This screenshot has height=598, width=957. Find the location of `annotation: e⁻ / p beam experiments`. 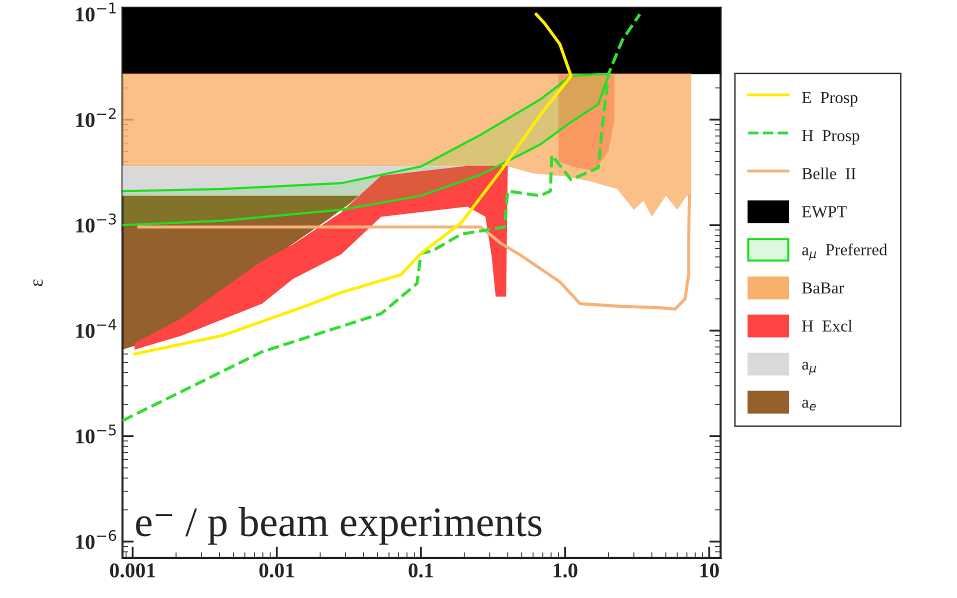

annotation: e⁻ / p beam experiments is located at coordinates (339, 526).